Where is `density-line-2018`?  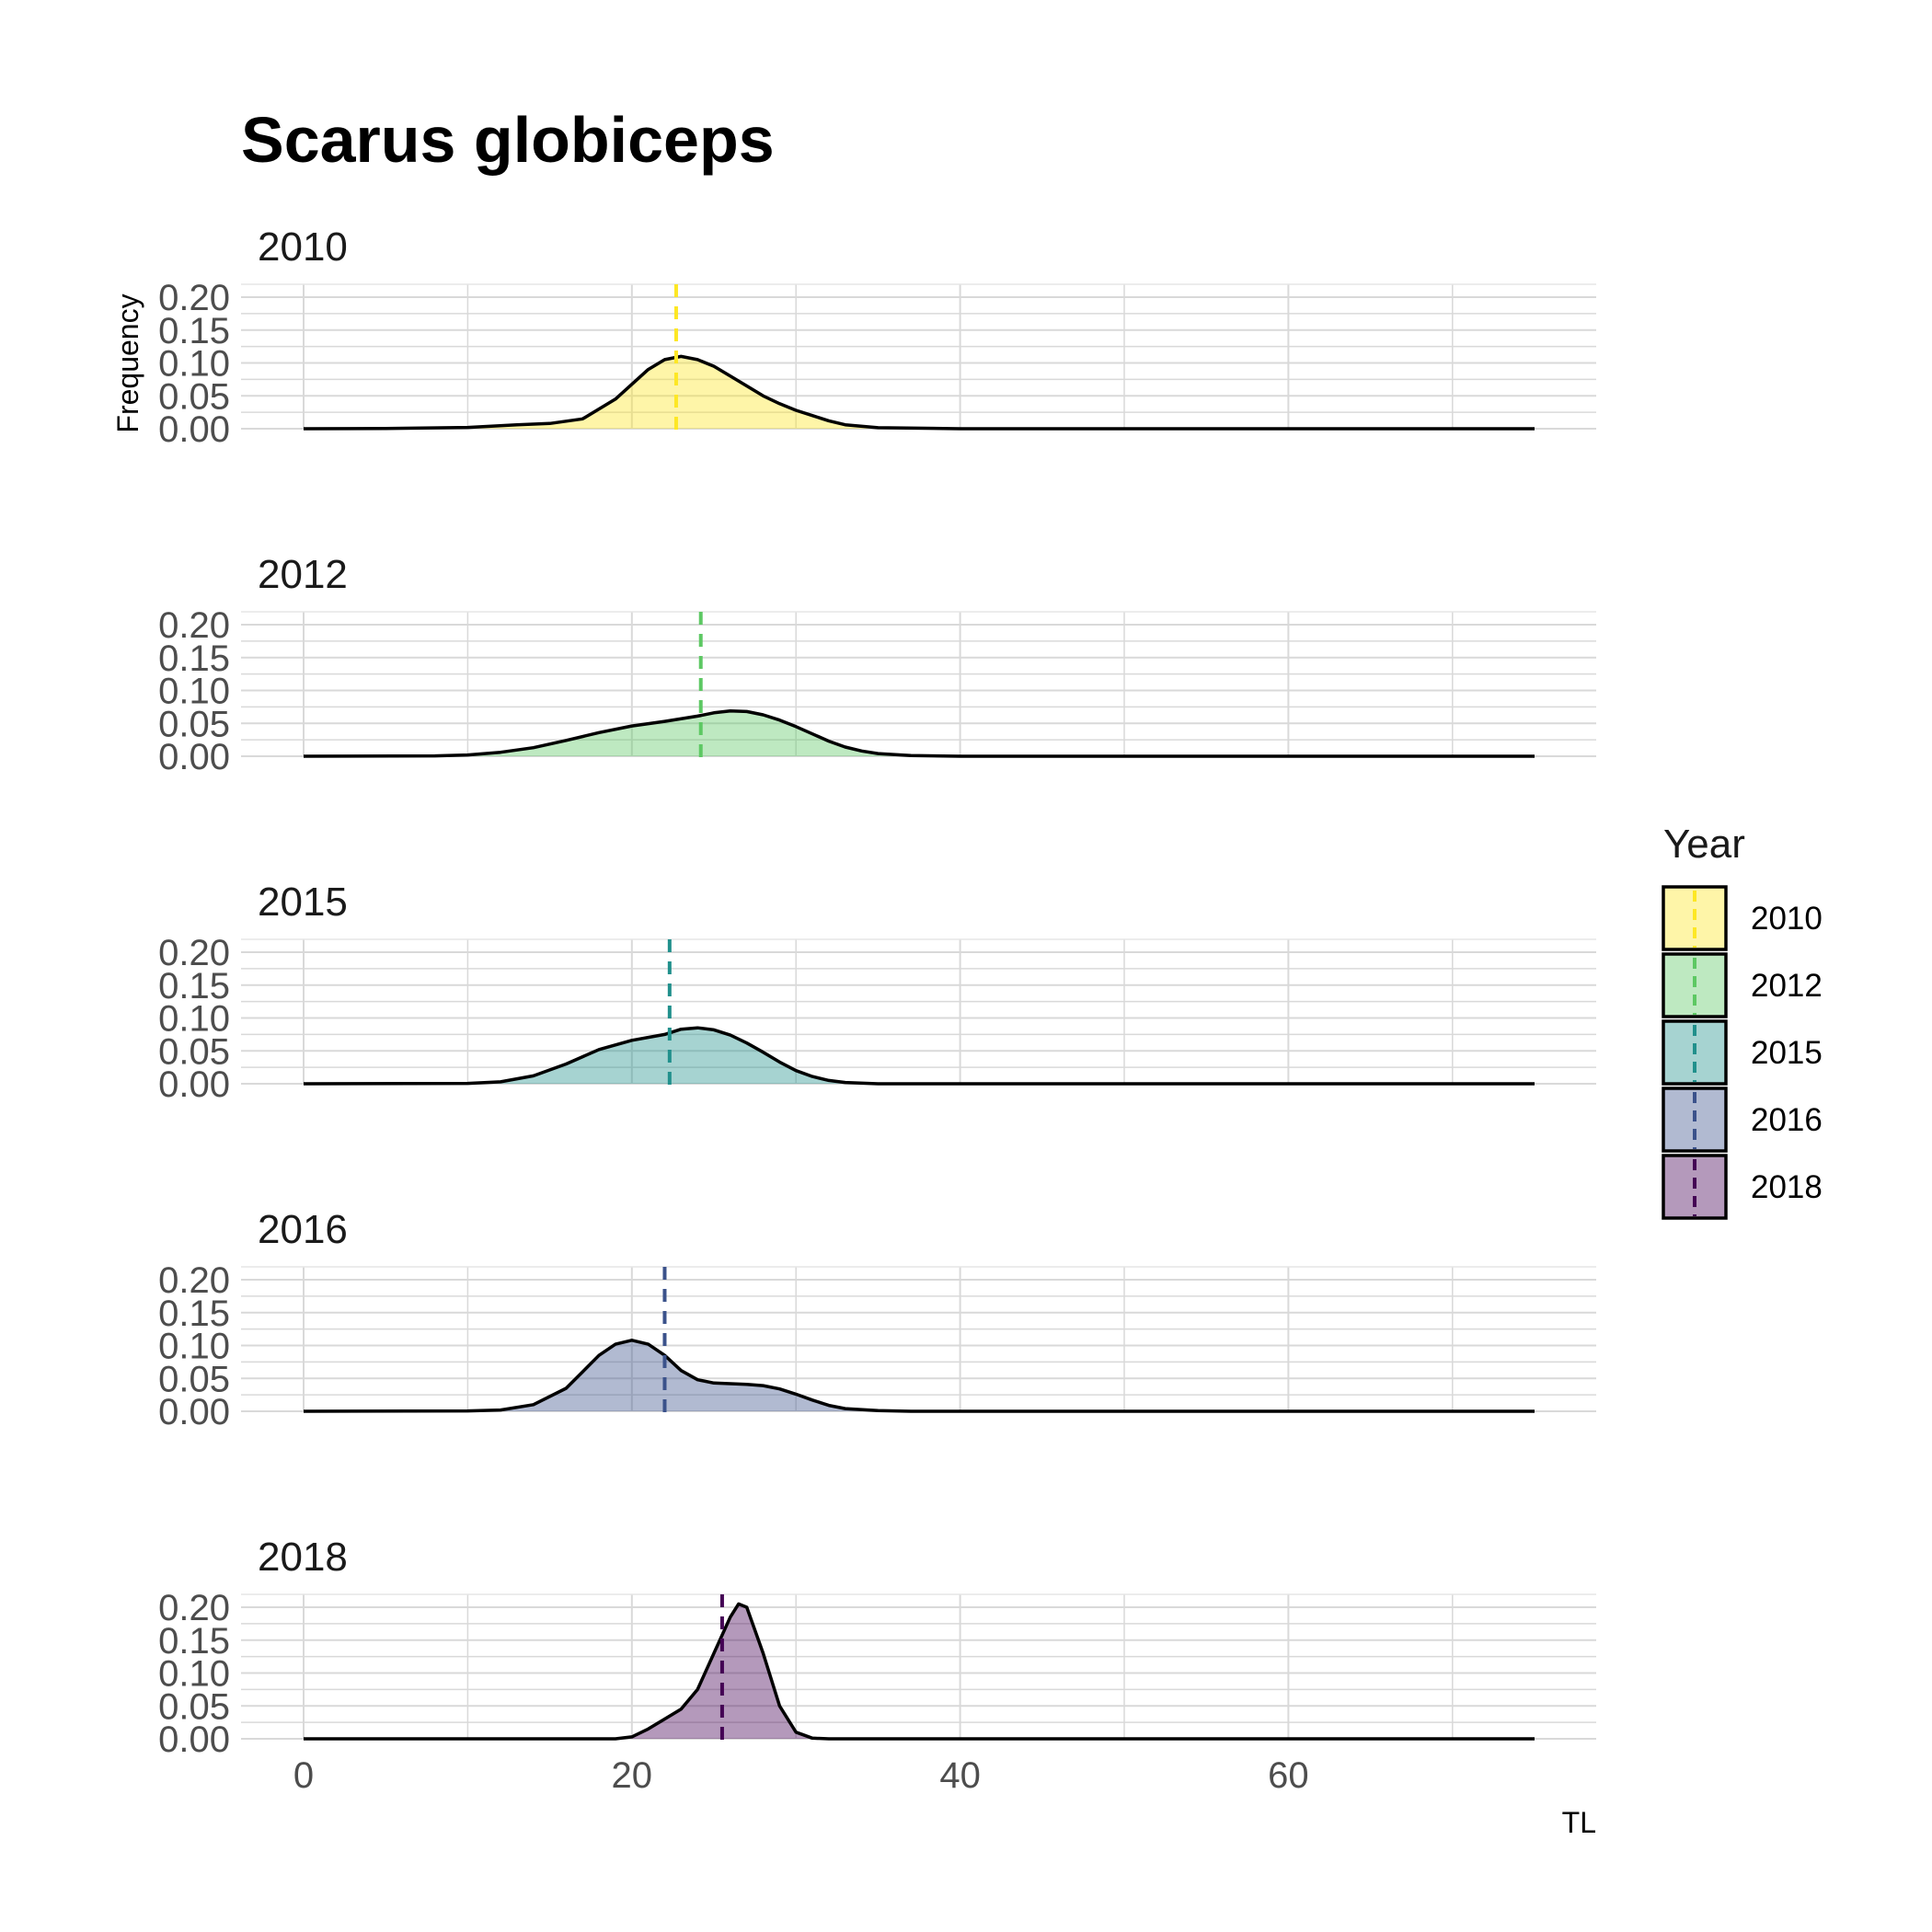
density-line-2018 is located at coordinates (919, 1671).